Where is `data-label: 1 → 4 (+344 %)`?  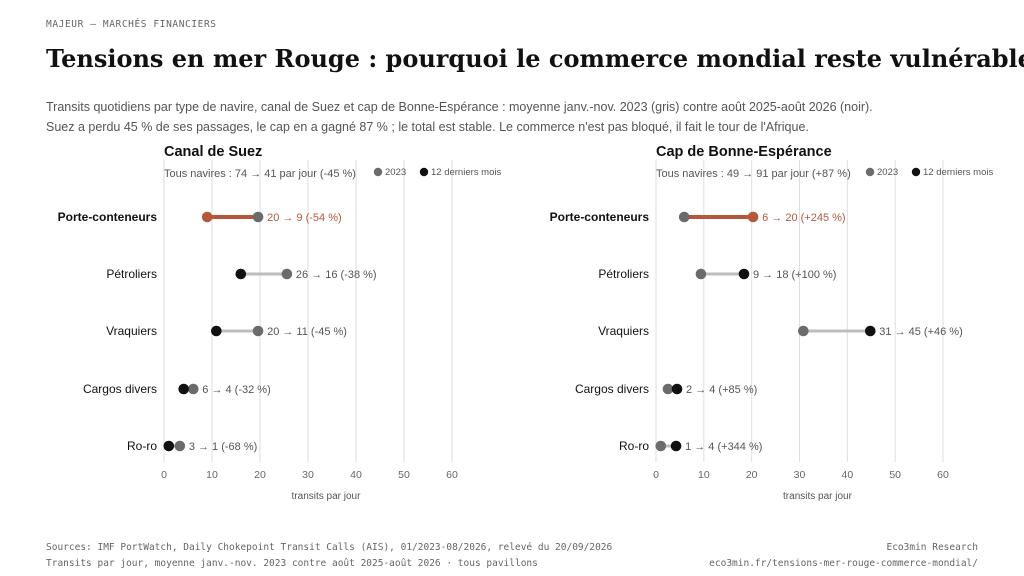
data-label: 1 → 4 (+344 %) is located at coordinates (723, 447).